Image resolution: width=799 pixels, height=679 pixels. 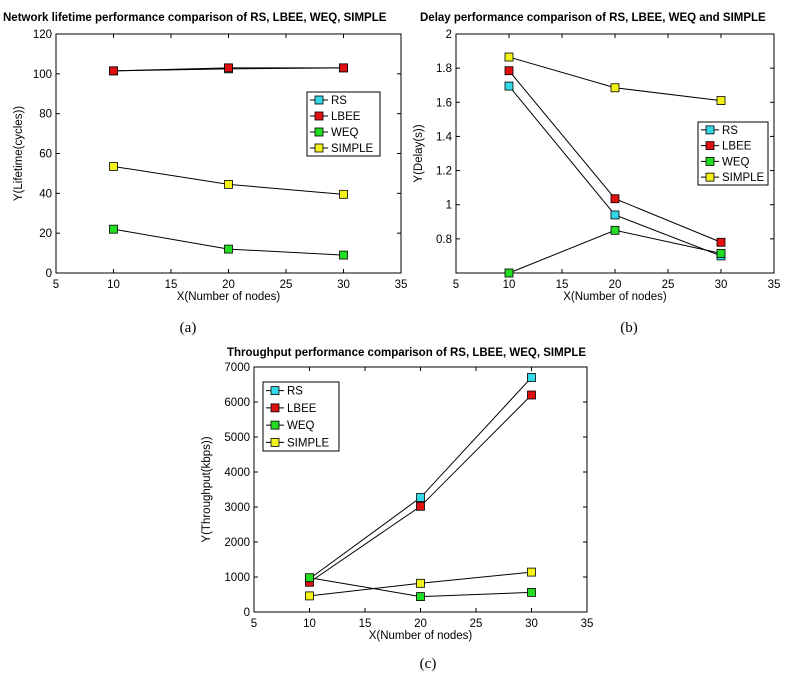 I want to click on chart-caption: (b), so click(x=629, y=328).